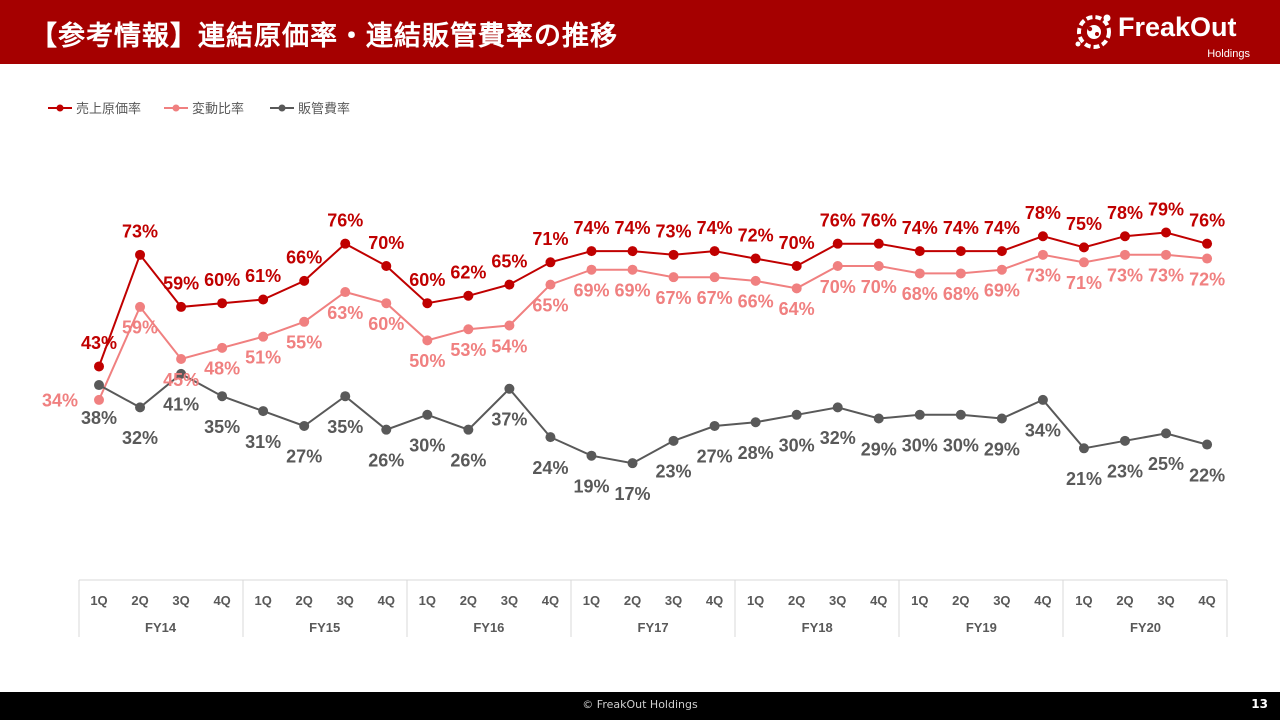 Image resolution: width=1280 pixels, height=720 pixels. I want to click on data-label: 43%, so click(99, 343).